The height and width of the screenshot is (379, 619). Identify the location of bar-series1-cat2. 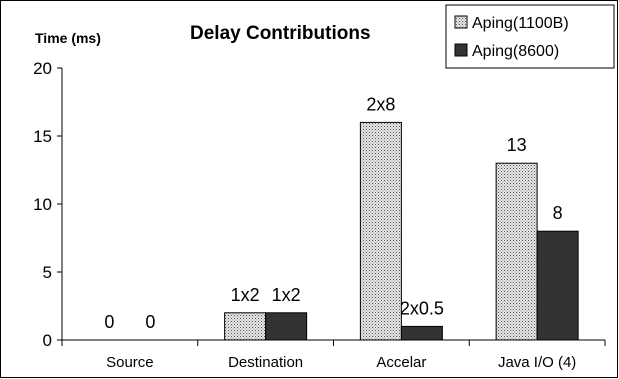
(421, 333).